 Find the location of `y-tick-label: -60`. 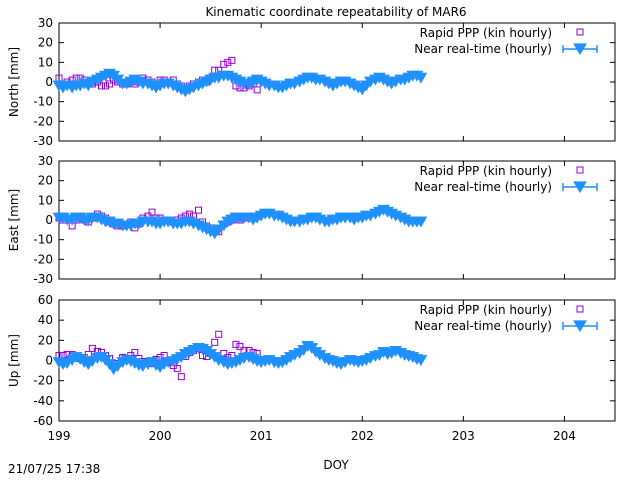

y-tick-label: -60 is located at coordinates (43, 421).